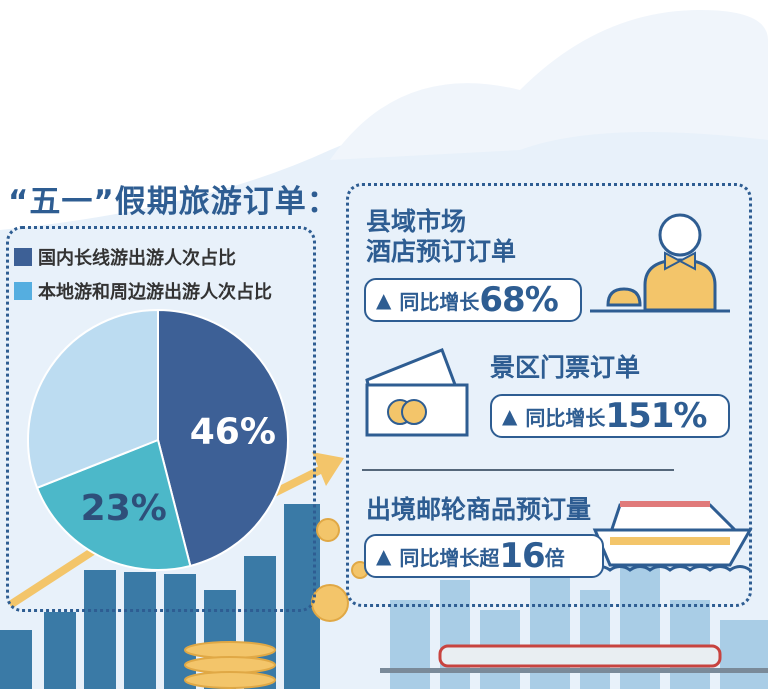  I want to click on hotel-receptionist-icon, so click(660, 263).